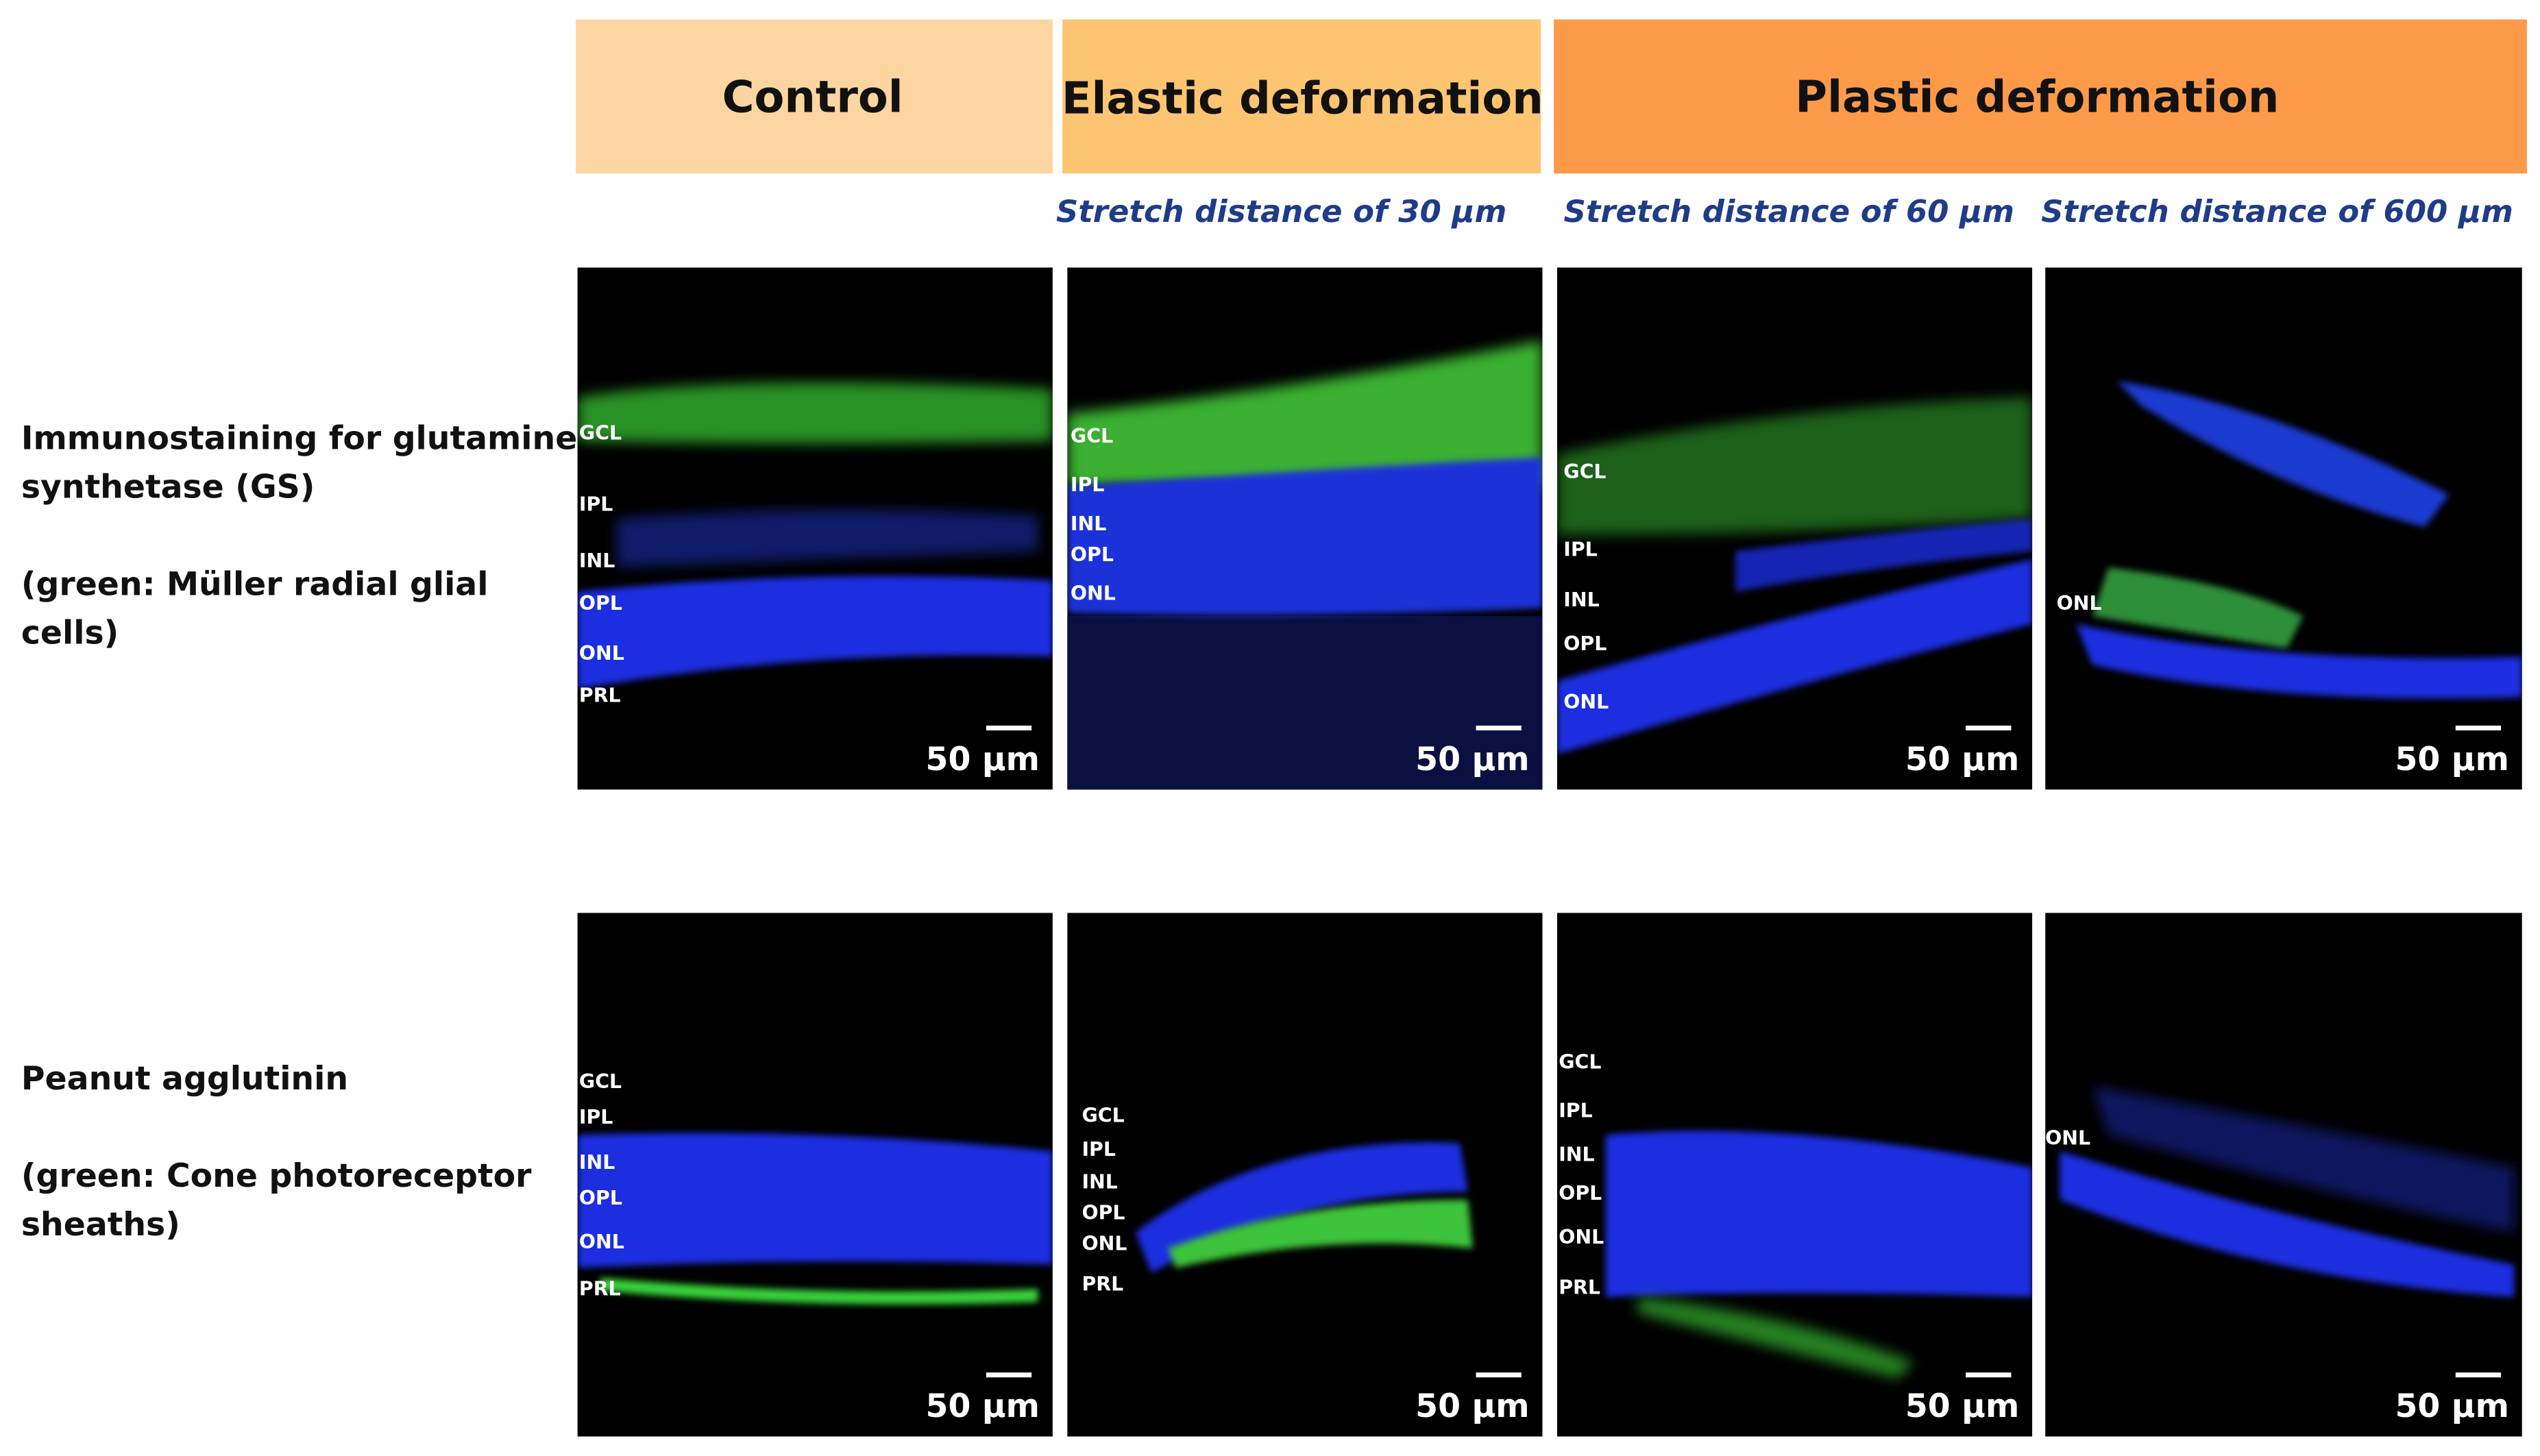 The image size is (2540, 1456). Describe the element at coordinates (1302, 99) in the screenshot. I see `header: Elastic deformation` at that location.